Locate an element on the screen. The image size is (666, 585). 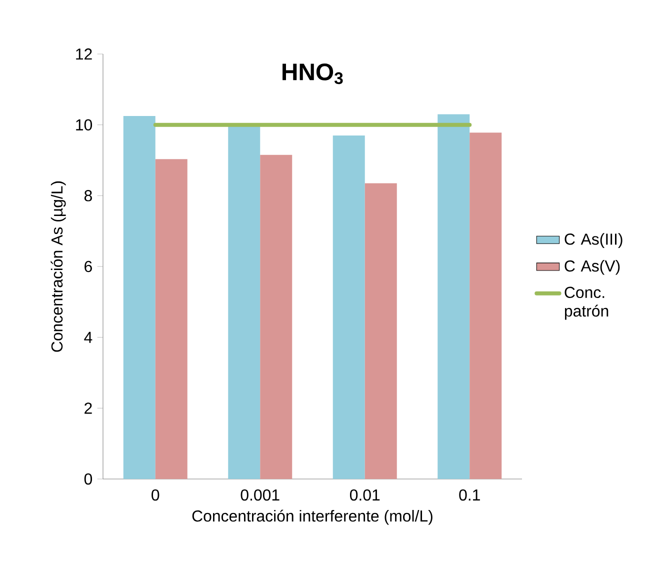
y-tick-label: 6 is located at coordinates (88, 266).